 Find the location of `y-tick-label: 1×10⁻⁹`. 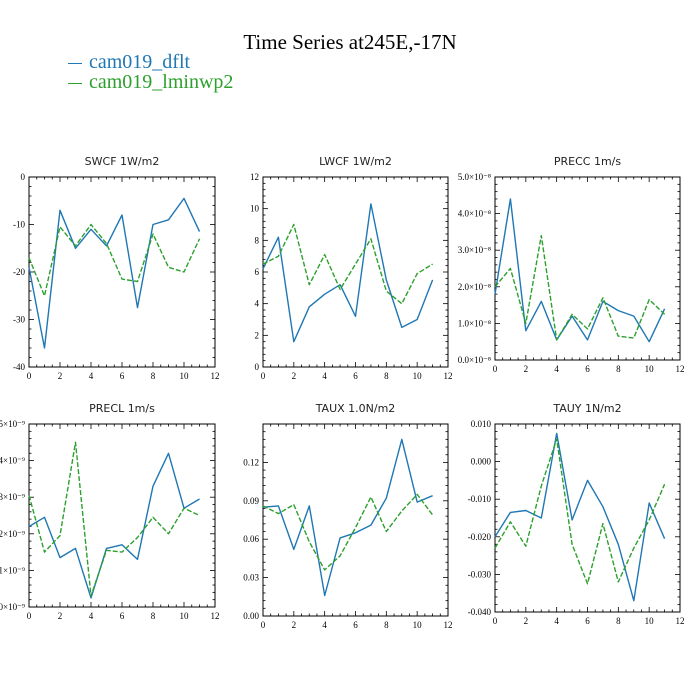

y-tick-label: 1×10⁻⁹ is located at coordinates (12, 570).